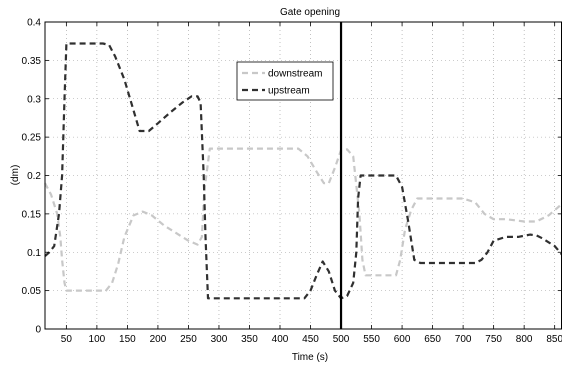 This screenshot has width=562, height=366. I want to click on x-tick-label: 600, so click(402, 339).